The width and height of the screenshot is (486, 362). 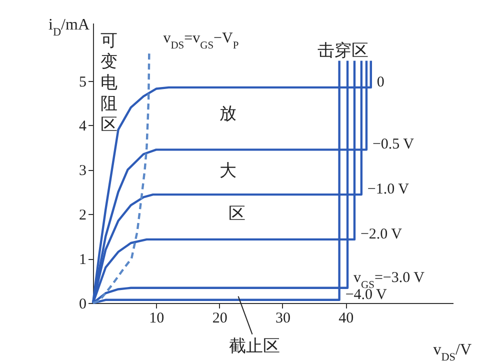 I want to click on series-label: v$_{GS}$=−3.0 V, so click(x=389, y=280).